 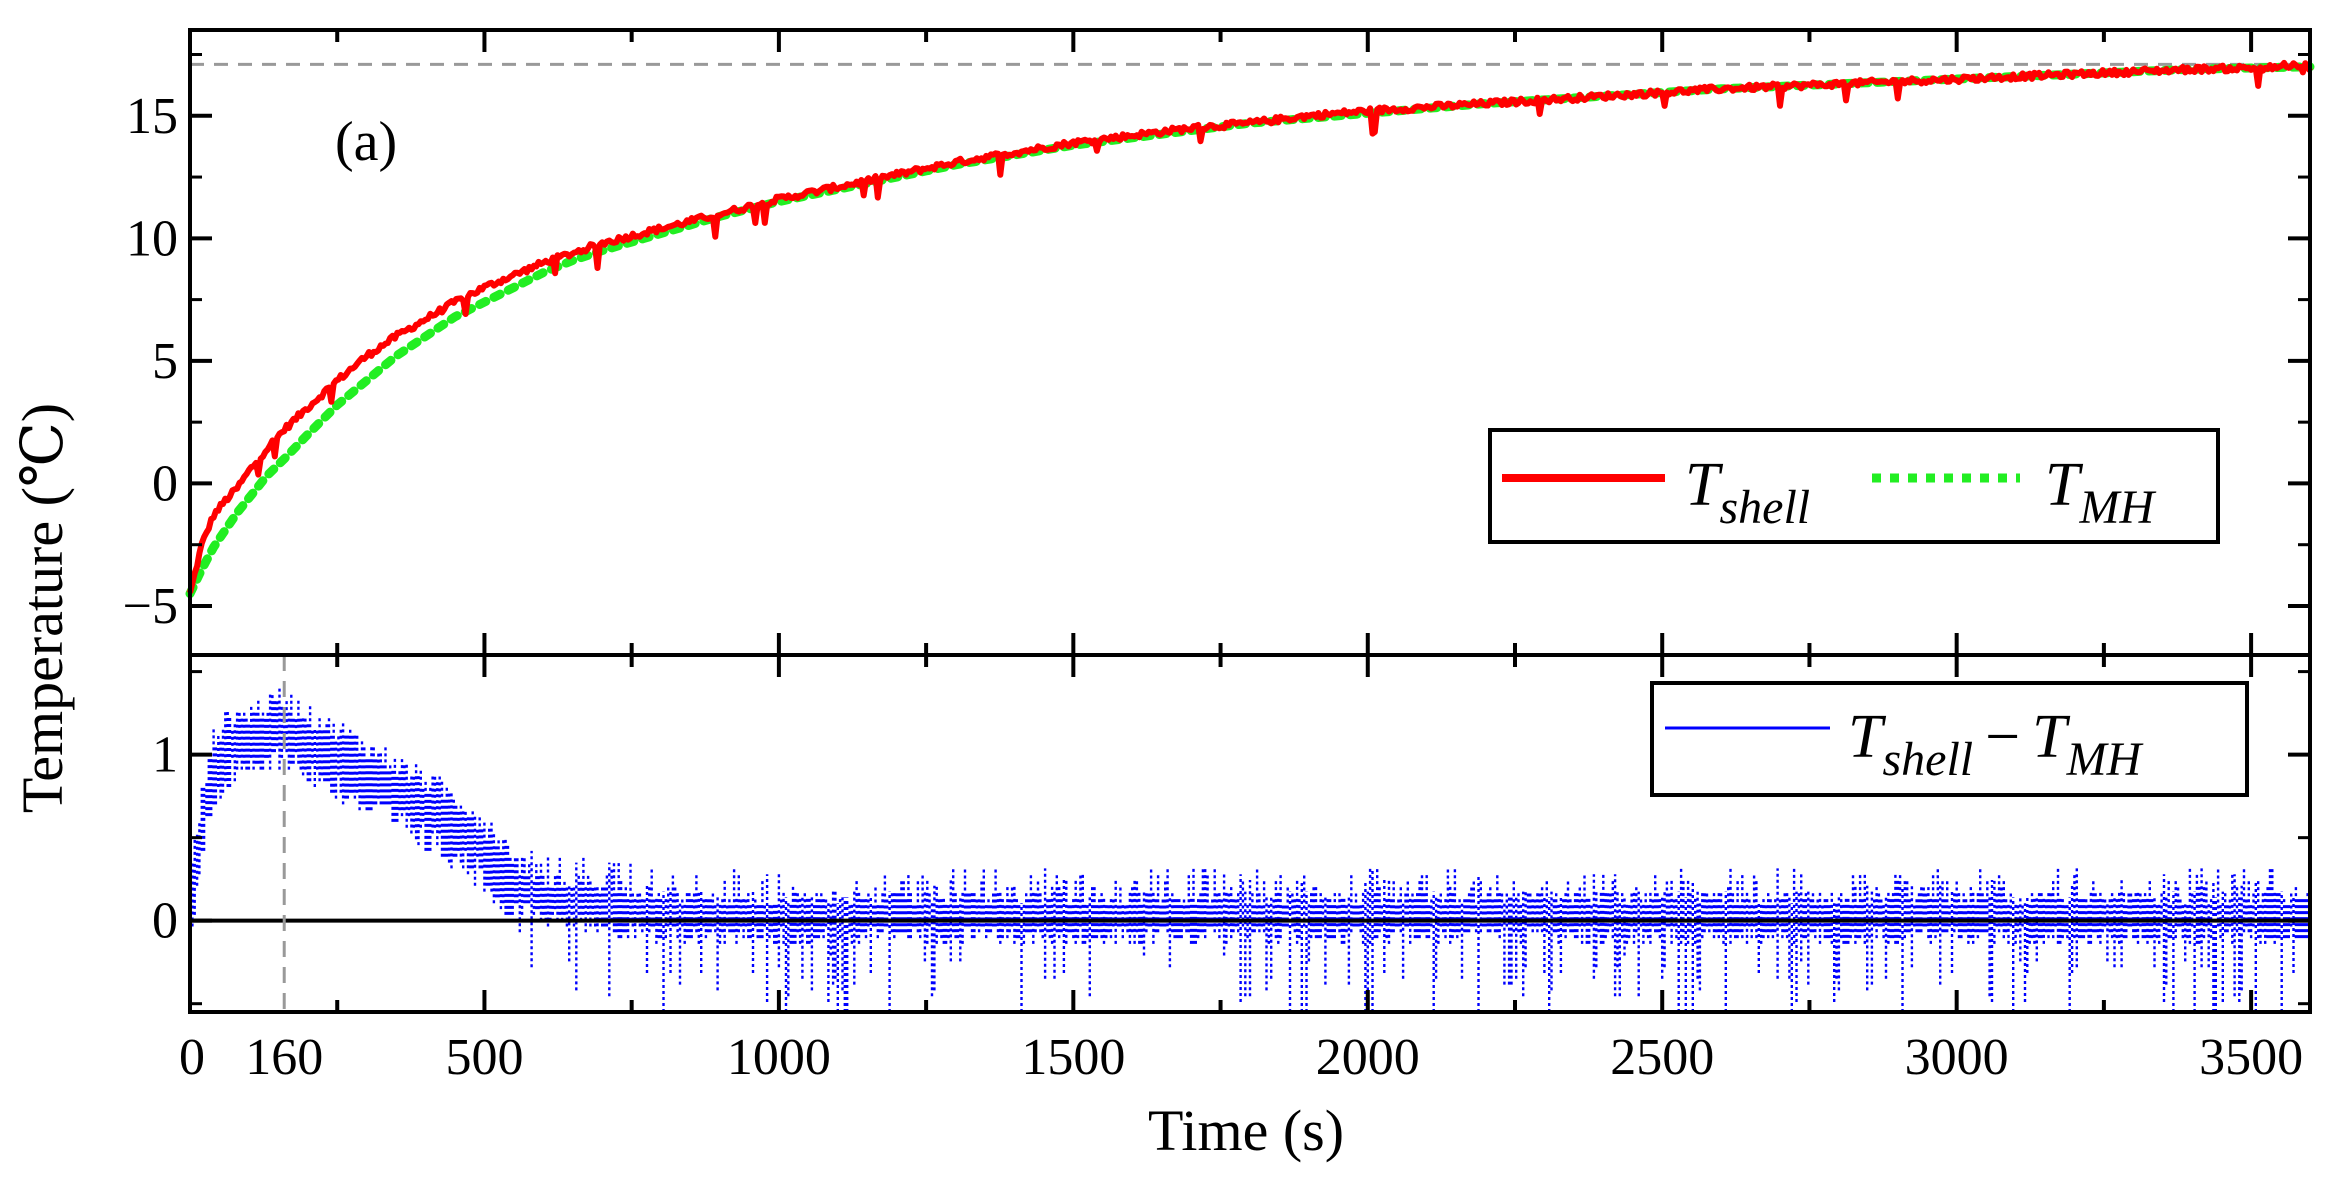 I want to click on legend-label-t-shell: Tshell, so click(x=1747, y=492).